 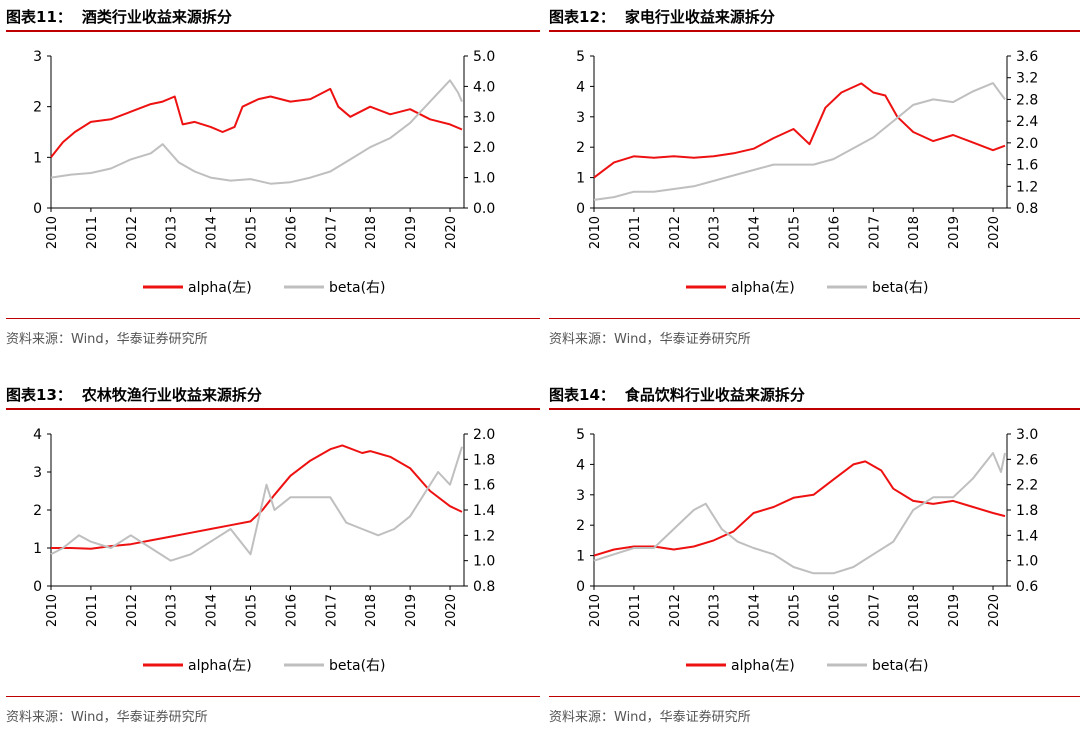 I want to click on x-tick-label: 2015, so click(x=252, y=610).